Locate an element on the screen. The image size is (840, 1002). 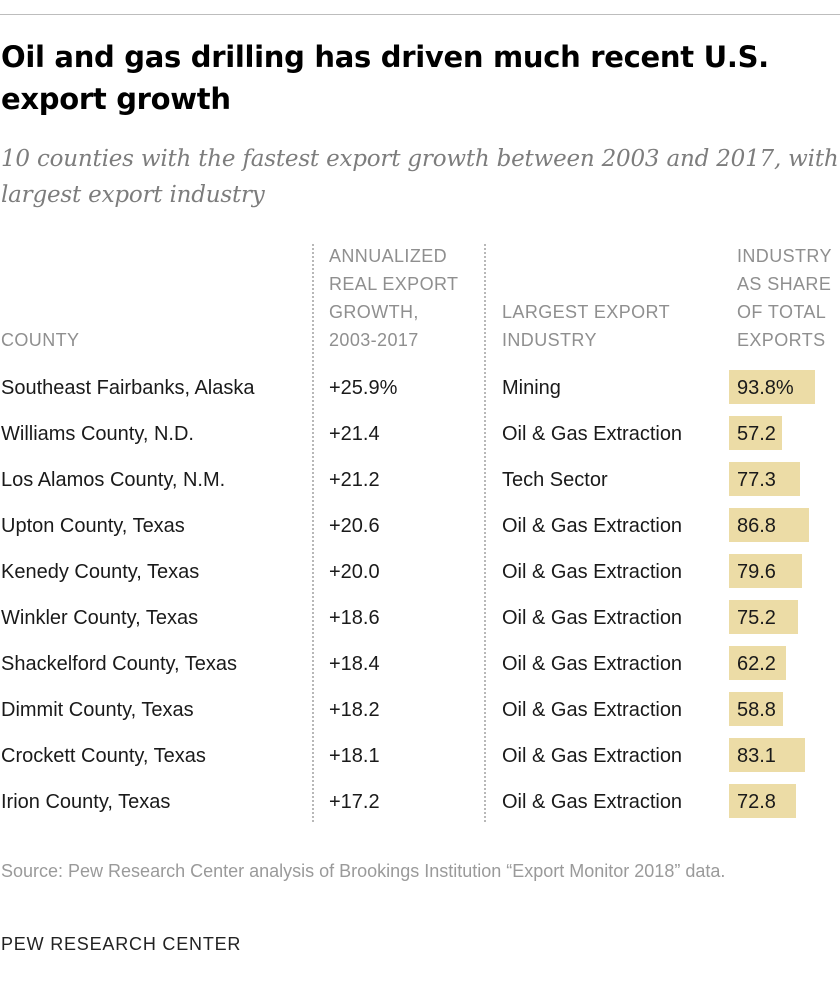
credit-line: PEW RESEARCH CENTER is located at coordinates (121, 944).